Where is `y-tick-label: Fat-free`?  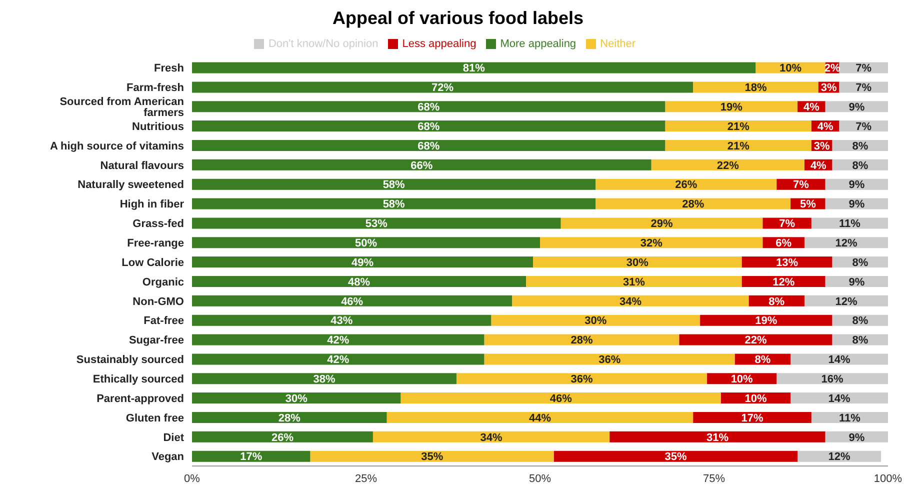
y-tick-label: Fat-free is located at coordinates (164, 321).